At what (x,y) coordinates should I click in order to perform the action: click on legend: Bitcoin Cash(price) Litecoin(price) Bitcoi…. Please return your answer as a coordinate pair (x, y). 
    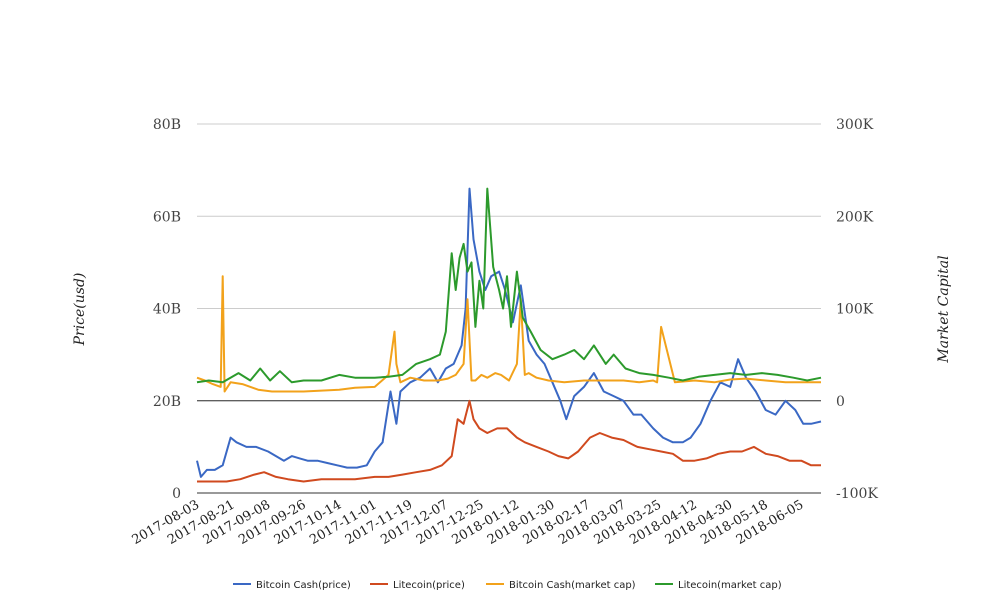
    Looking at the image, I should click on (507, 585).